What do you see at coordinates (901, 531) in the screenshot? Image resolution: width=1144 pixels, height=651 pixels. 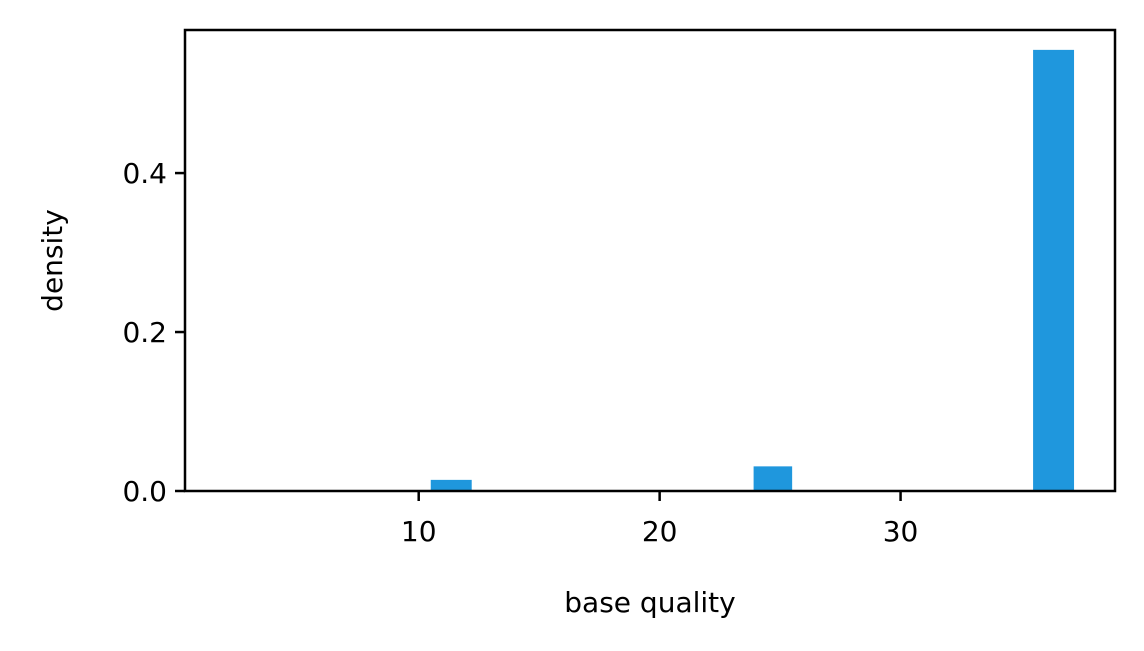 I see `x-tick-label: 30` at bounding box center [901, 531].